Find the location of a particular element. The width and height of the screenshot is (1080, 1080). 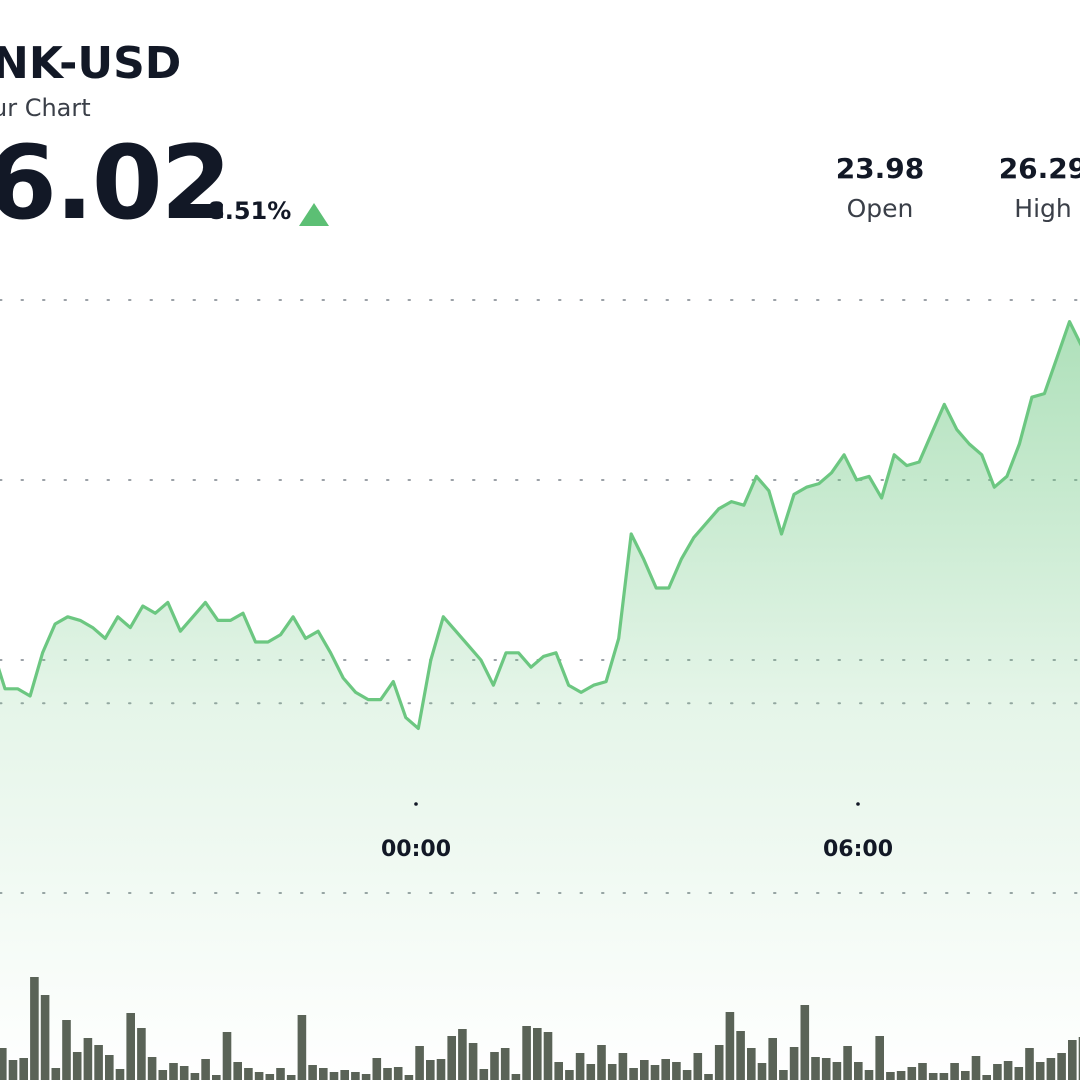

x-tick-label: 06:00 is located at coordinates (858, 849).